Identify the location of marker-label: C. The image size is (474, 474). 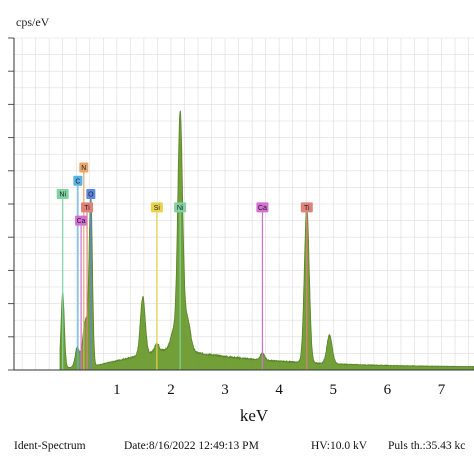
(77, 181).